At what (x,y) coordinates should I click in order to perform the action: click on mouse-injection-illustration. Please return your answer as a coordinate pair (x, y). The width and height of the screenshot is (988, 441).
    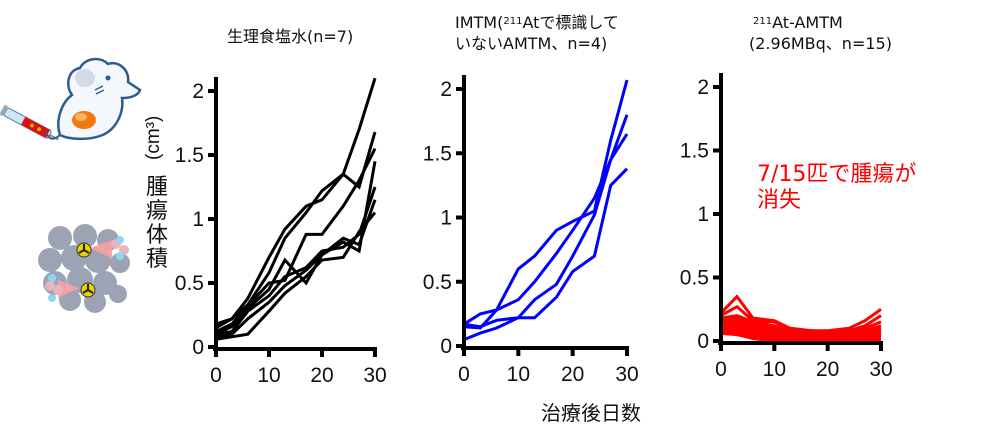
    Looking at the image, I should click on (75, 95).